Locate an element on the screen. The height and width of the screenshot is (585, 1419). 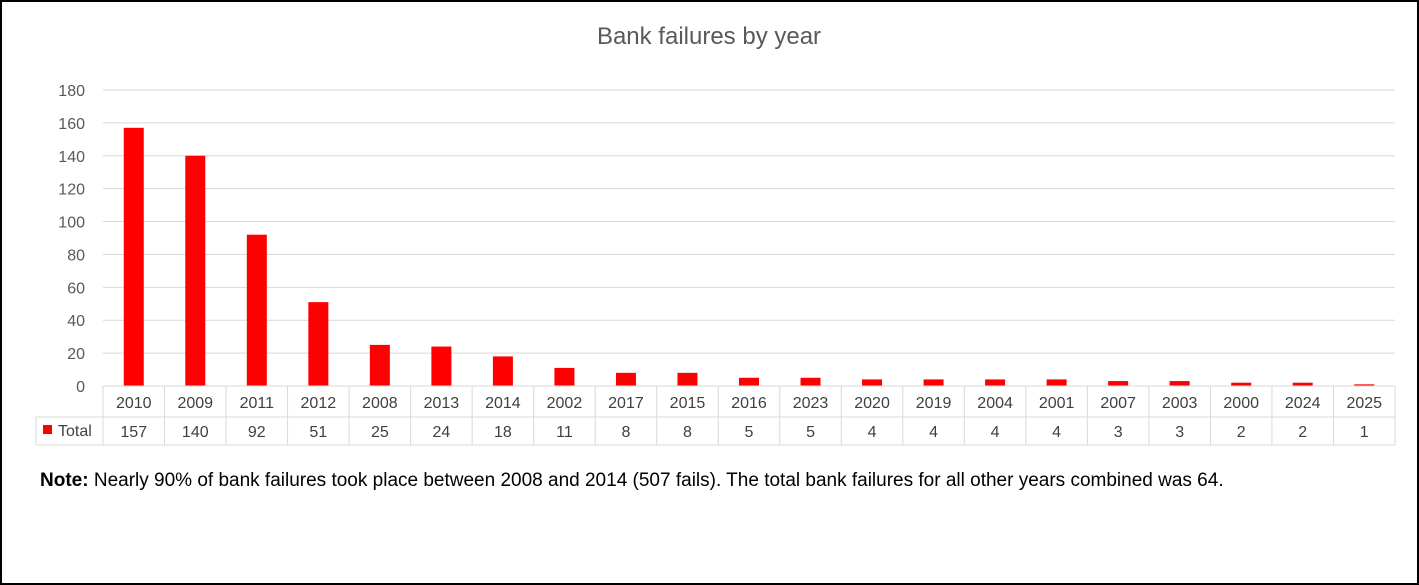
data-label: 1 is located at coordinates (1364, 432).